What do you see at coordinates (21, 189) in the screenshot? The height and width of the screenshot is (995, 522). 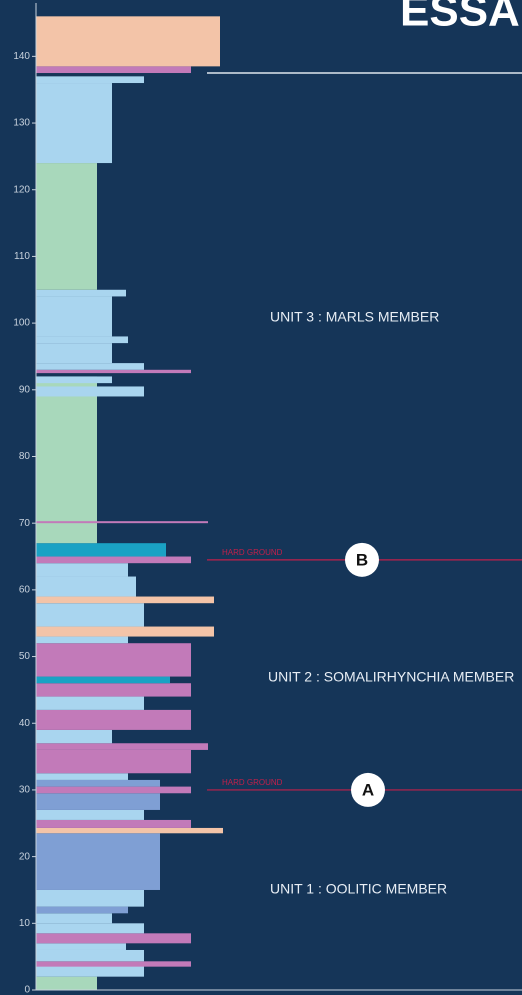 I see `y-tick-label: 120` at bounding box center [21, 189].